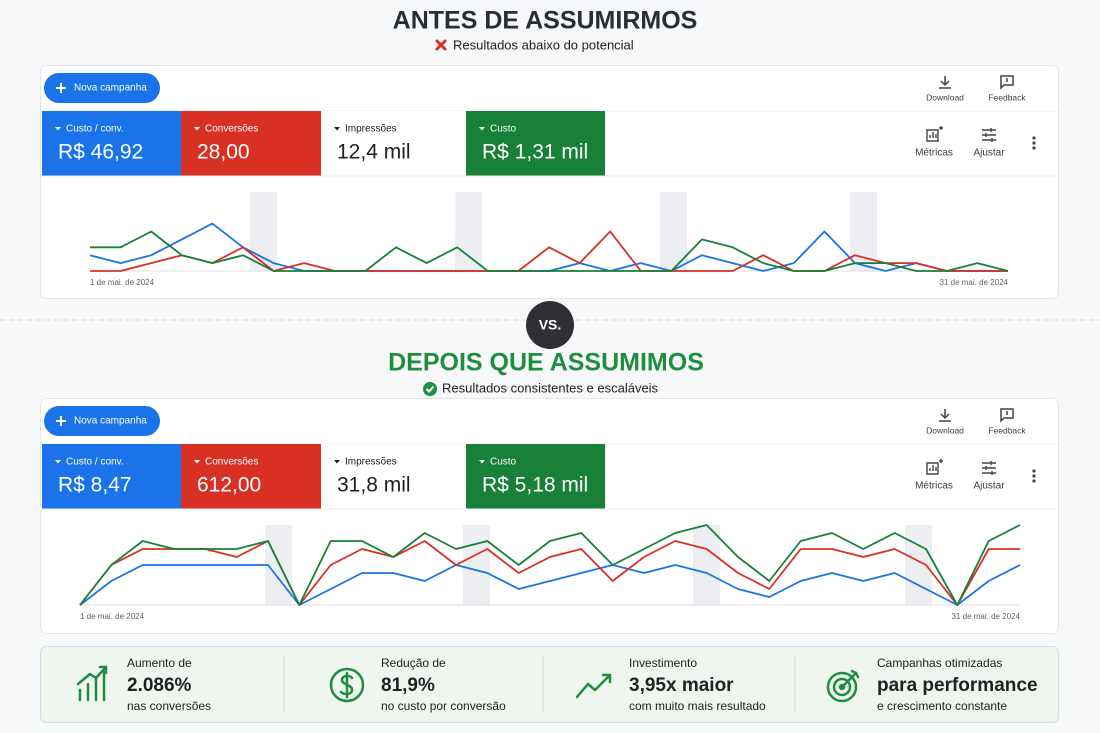 Image resolution: width=1100 pixels, height=733 pixels. What do you see at coordinates (413, 663) in the screenshot?
I see `stat-label: Redução de` at bounding box center [413, 663].